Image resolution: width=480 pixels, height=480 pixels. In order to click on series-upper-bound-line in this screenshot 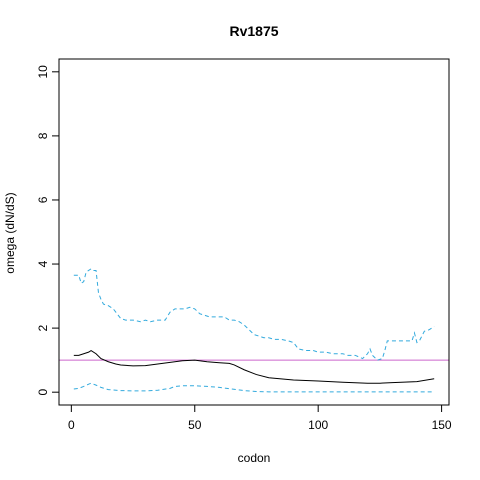, I will do `click(254, 314)`.